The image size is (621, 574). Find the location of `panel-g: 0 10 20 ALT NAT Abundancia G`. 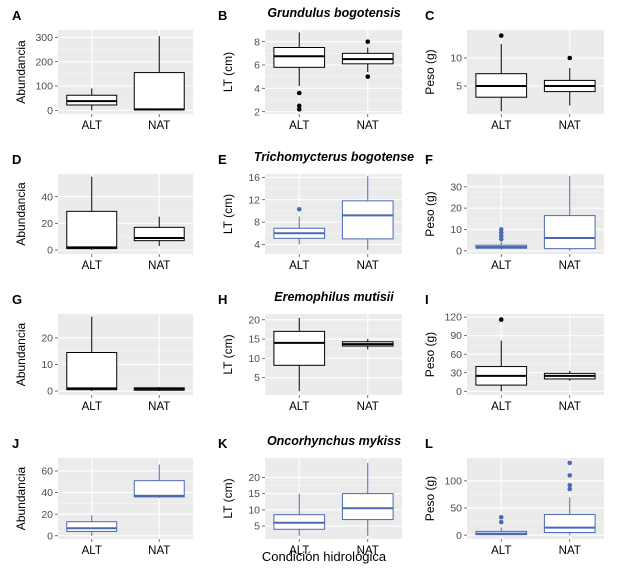

panel-g: 0 10 20 ALT NAT Abundancia G is located at coordinates (102, 352).